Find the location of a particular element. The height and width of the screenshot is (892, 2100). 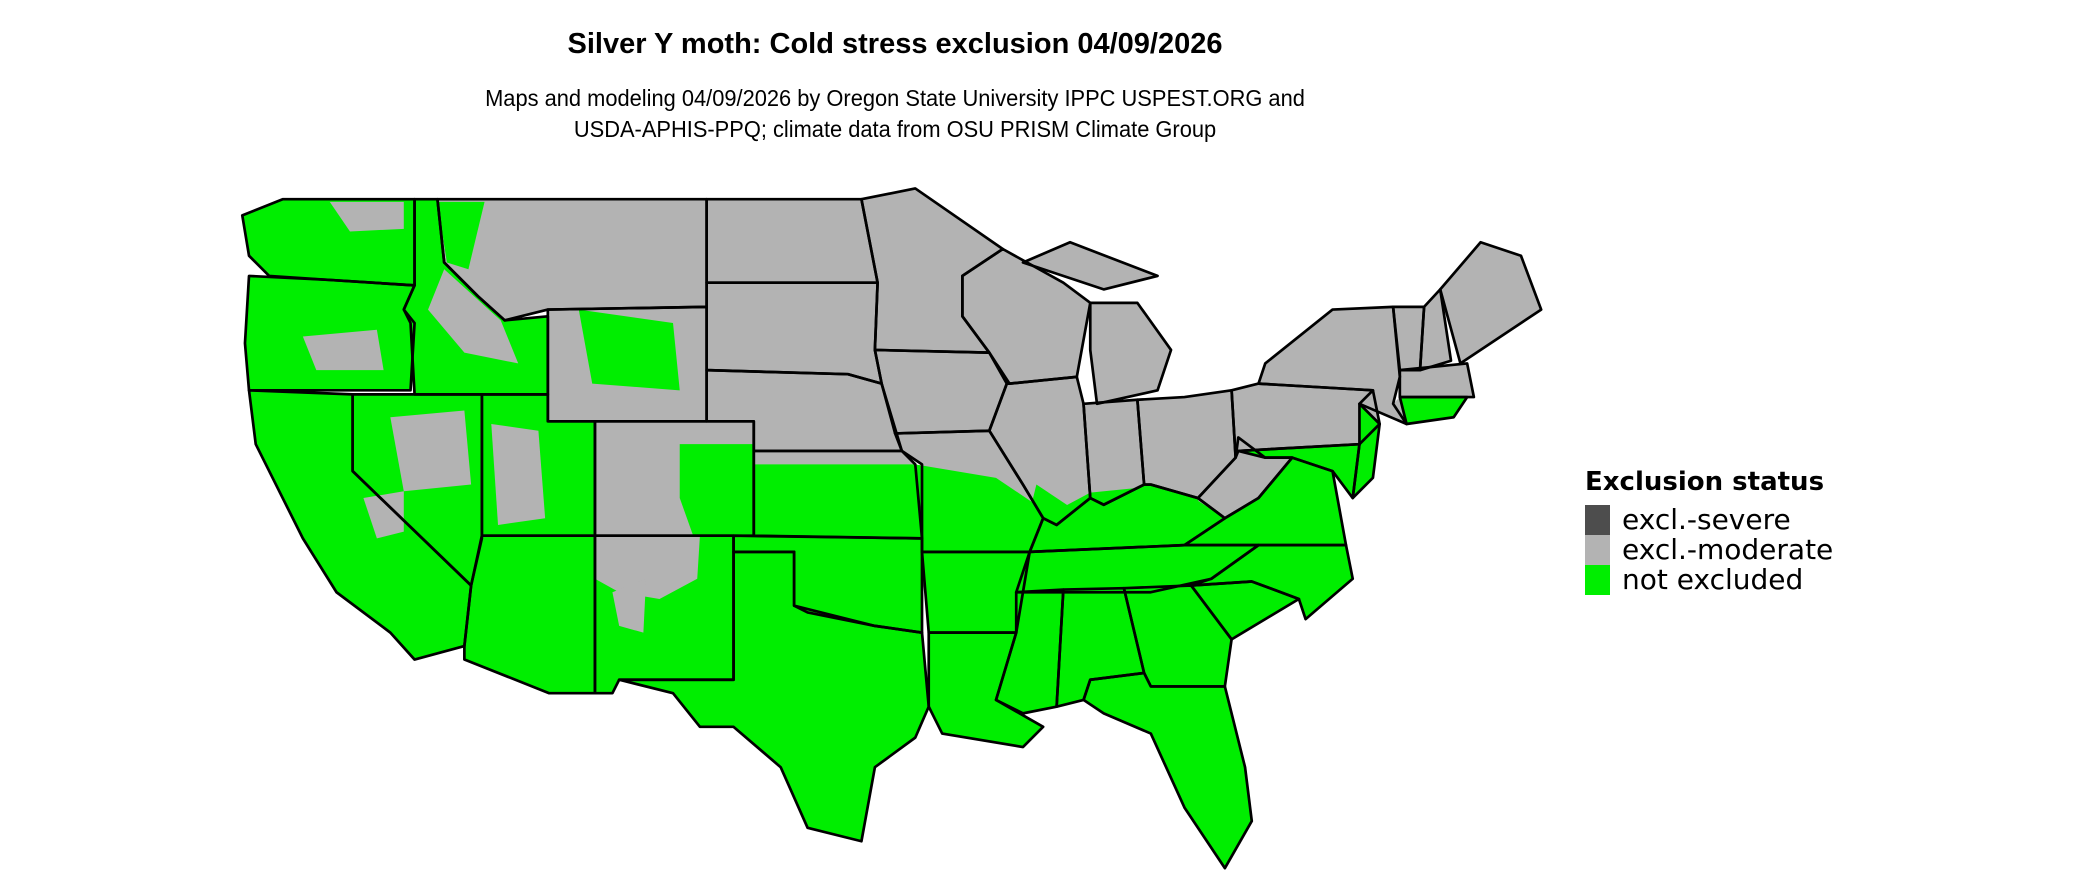

region-border-mi is located at coordinates (1130, 353).